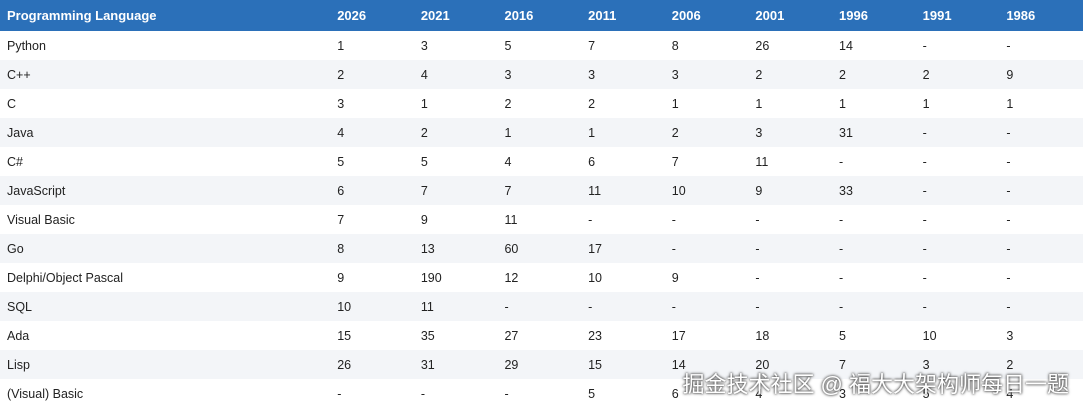 The width and height of the screenshot is (1083, 409). Describe the element at coordinates (372, 190) in the screenshot. I see `rank-cell: 6` at that location.